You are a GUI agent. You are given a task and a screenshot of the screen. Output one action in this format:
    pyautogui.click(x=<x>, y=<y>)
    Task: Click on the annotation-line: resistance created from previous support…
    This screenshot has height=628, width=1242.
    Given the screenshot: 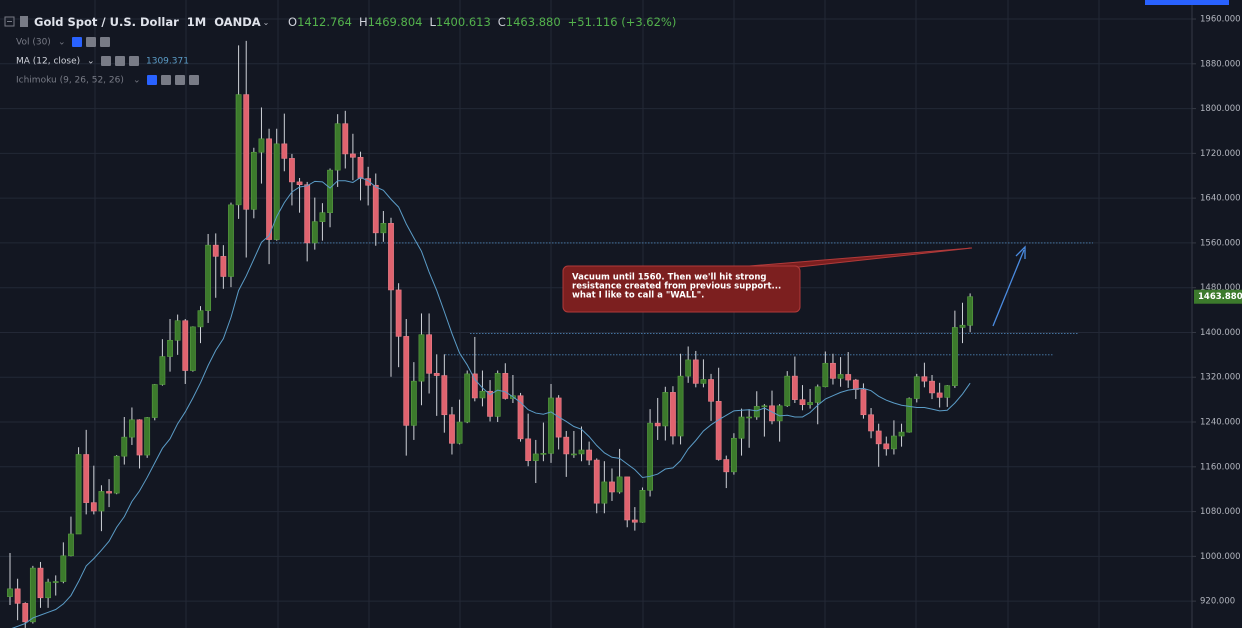 What is the action you would take?
    pyautogui.click(x=676, y=287)
    